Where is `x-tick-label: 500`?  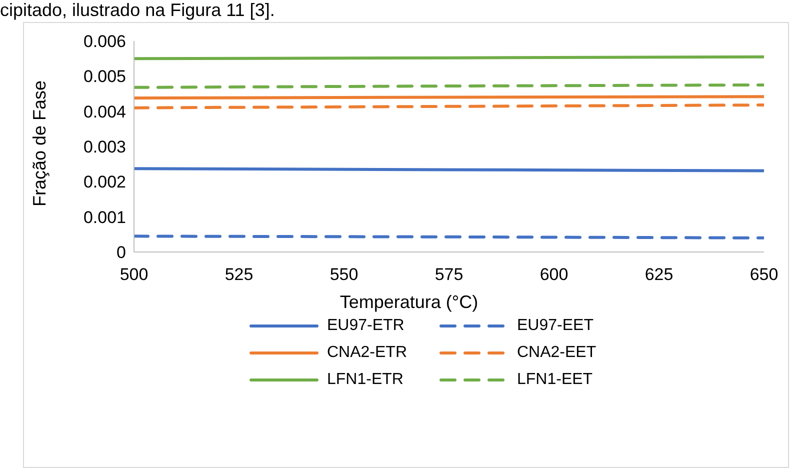 x-tick-label: 500 is located at coordinates (134, 274).